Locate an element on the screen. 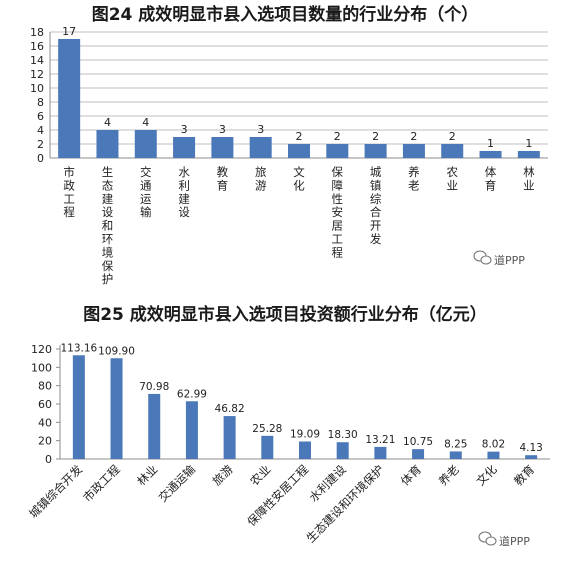 This screenshot has height=561, width=570. value-label: 8.02 is located at coordinates (493, 445).